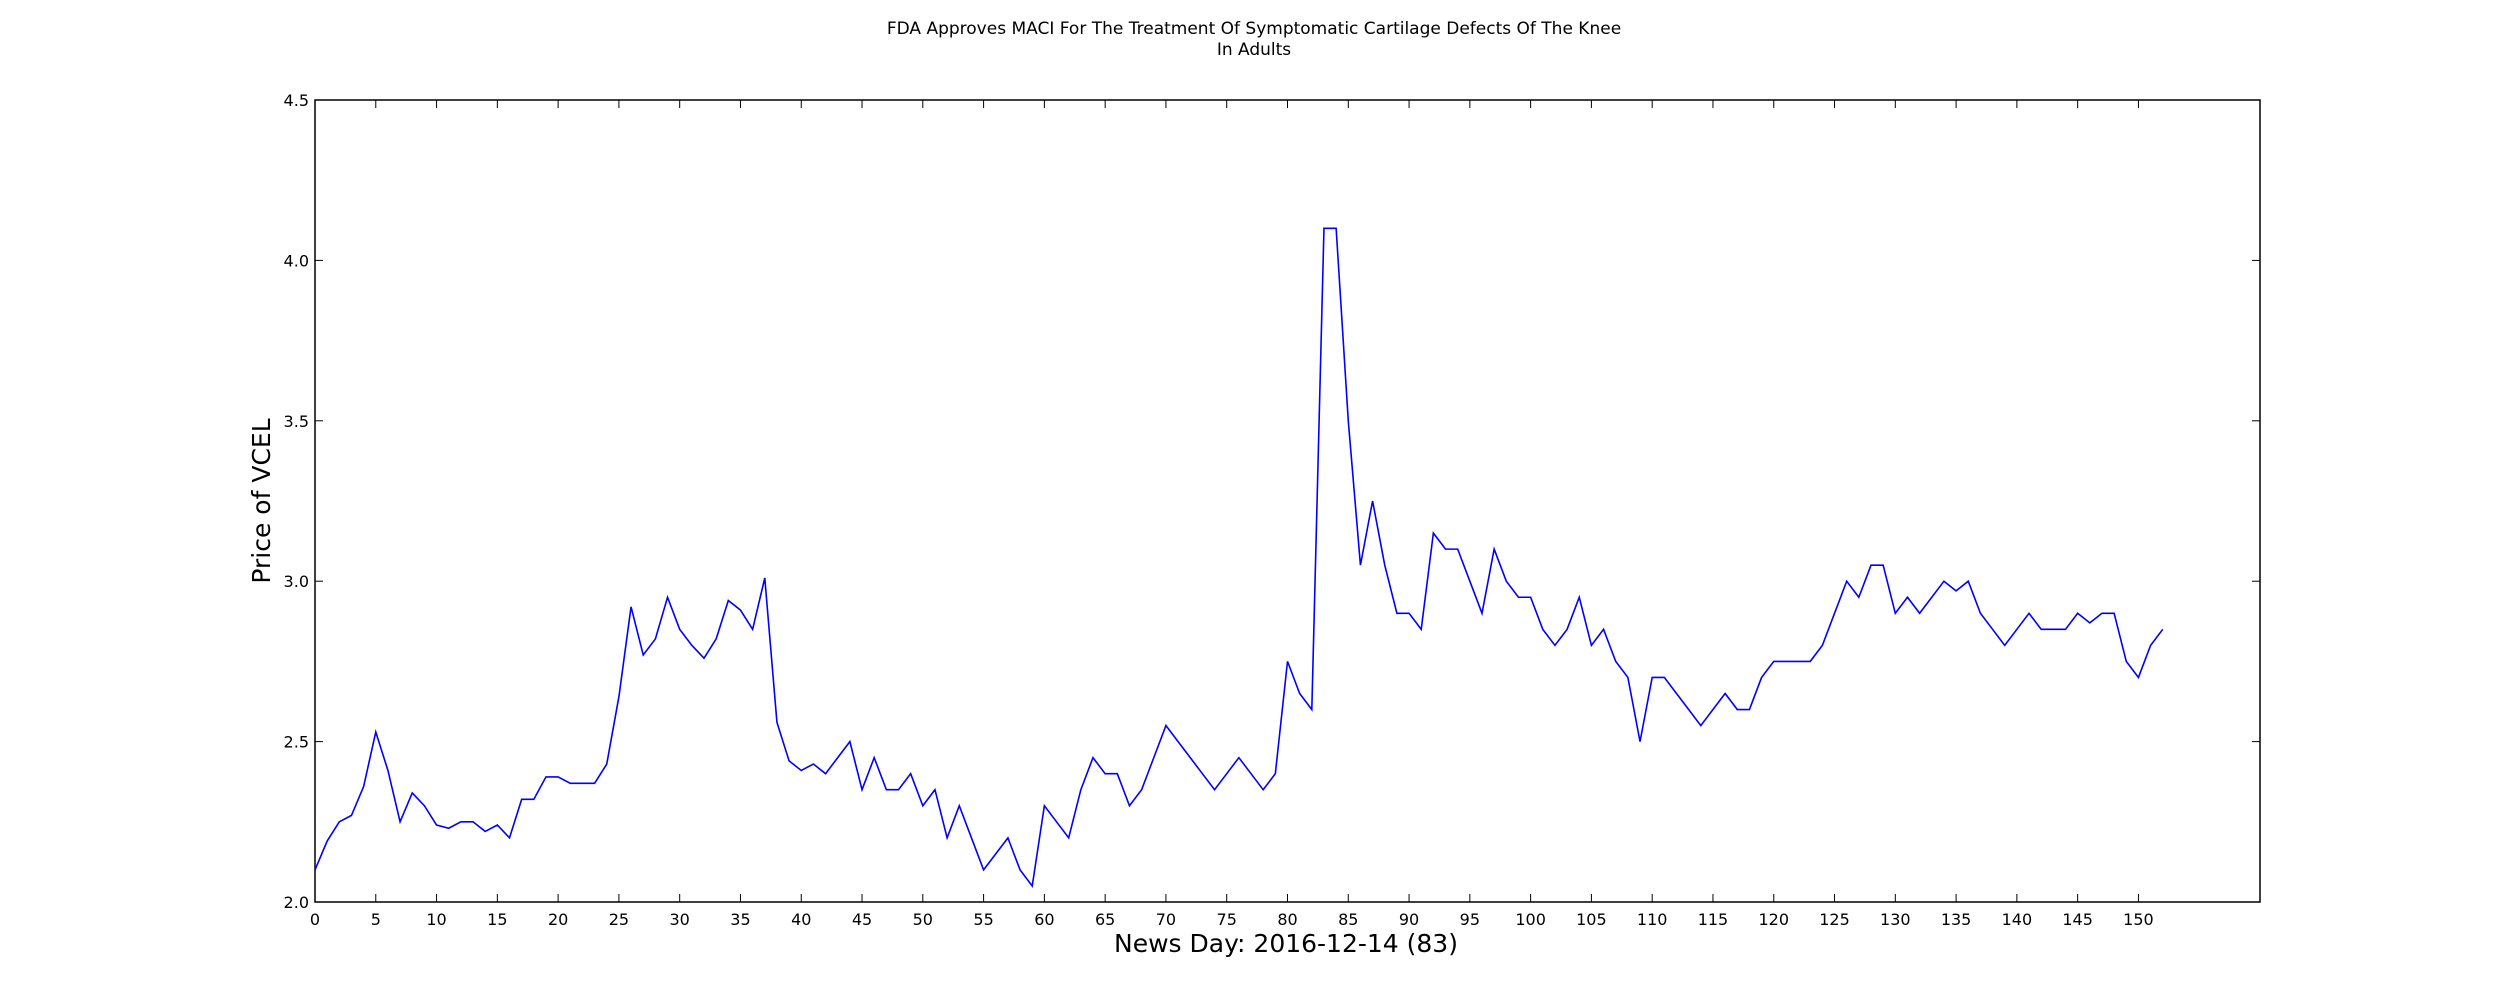 This screenshot has height=1000, width=2500. What do you see at coordinates (296, 100) in the screenshot?
I see `y-tick-label: 4.5` at bounding box center [296, 100].